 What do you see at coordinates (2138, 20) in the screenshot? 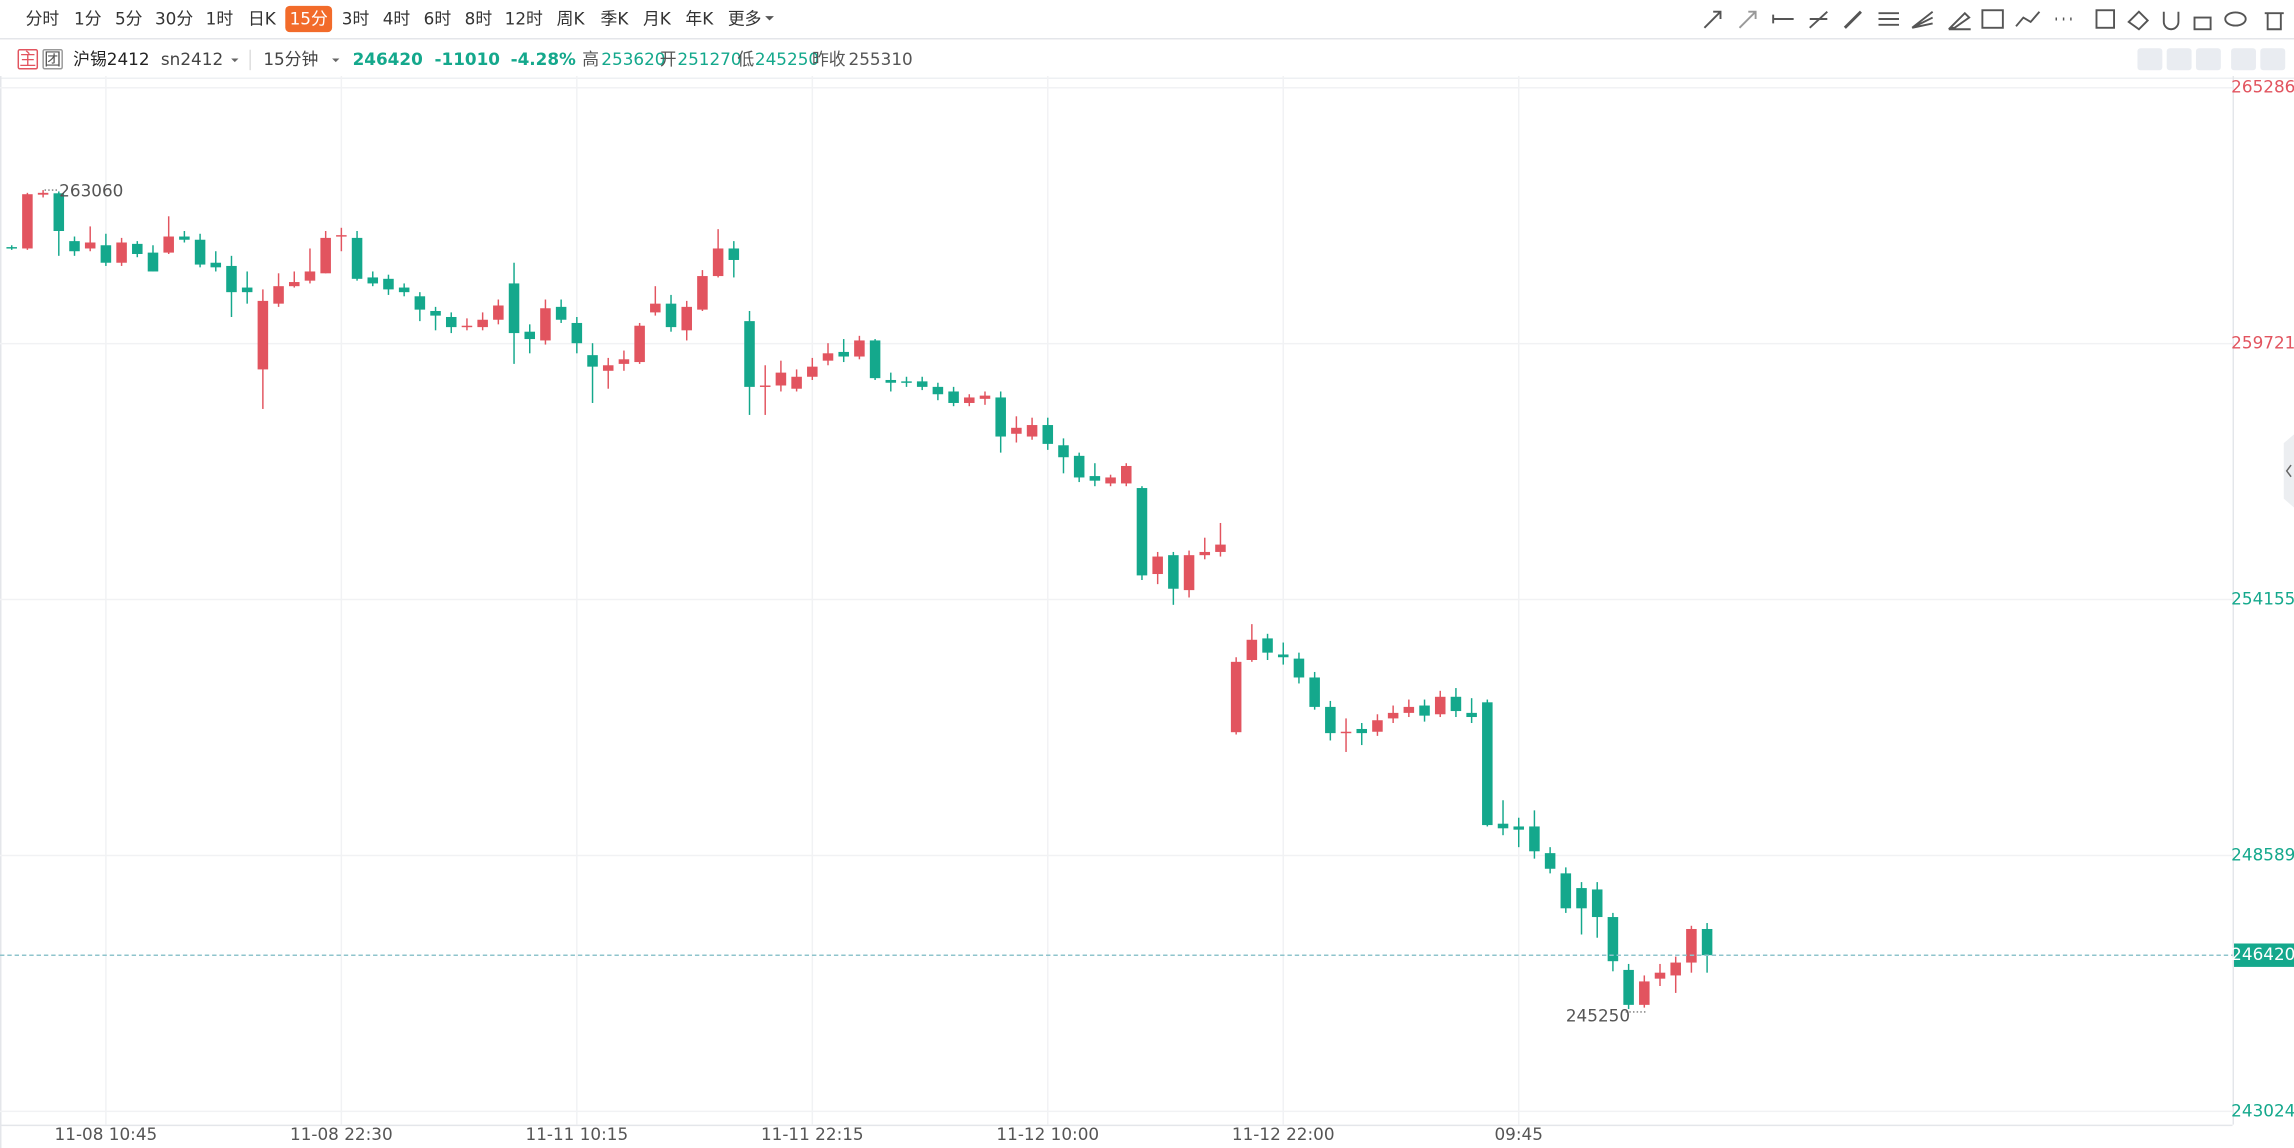
I see `tool-eraser` at bounding box center [2138, 20].